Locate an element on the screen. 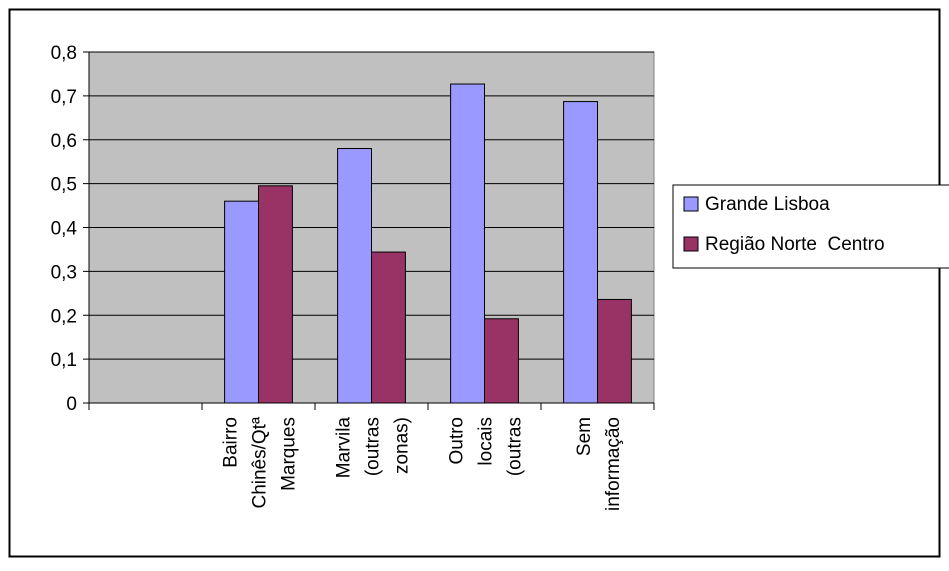  legend-label: Região Norte Centro is located at coordinates (795, 244).